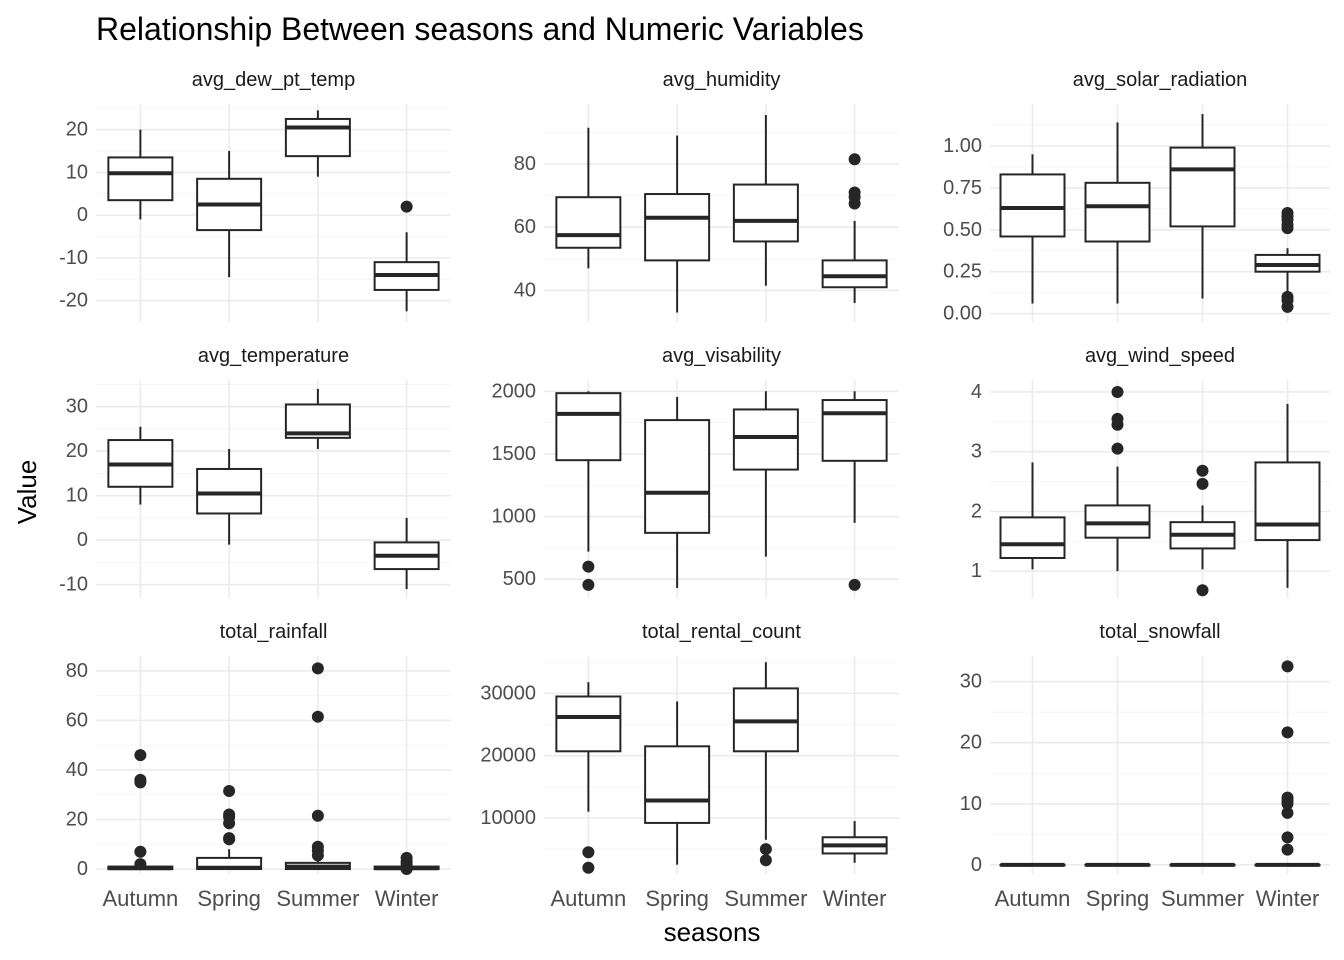  What do you see at coordinates (519, 579) in the screenshot?
I see `y-tick-label: 500` at bounding box center [519, 579].